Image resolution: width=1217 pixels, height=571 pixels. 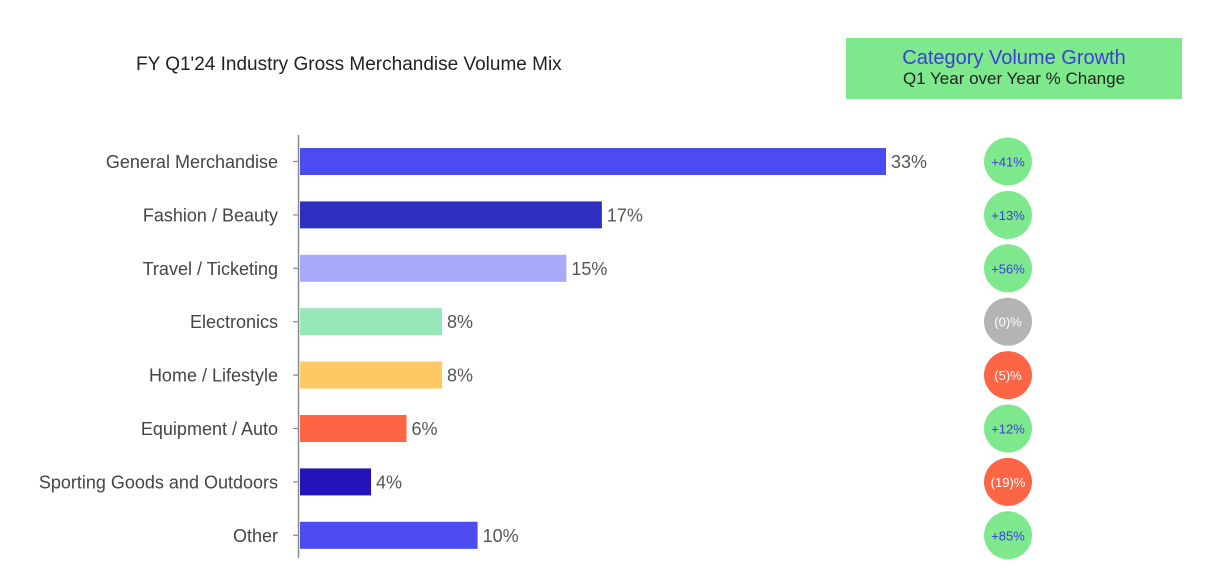 I want to click on category-label: Home / Lifestyle, so click(x=213, y=376).